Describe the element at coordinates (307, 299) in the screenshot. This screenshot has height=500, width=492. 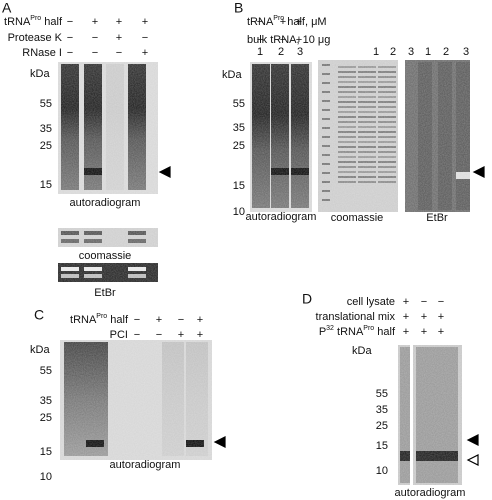
I see `panel-letter: D` at that location.